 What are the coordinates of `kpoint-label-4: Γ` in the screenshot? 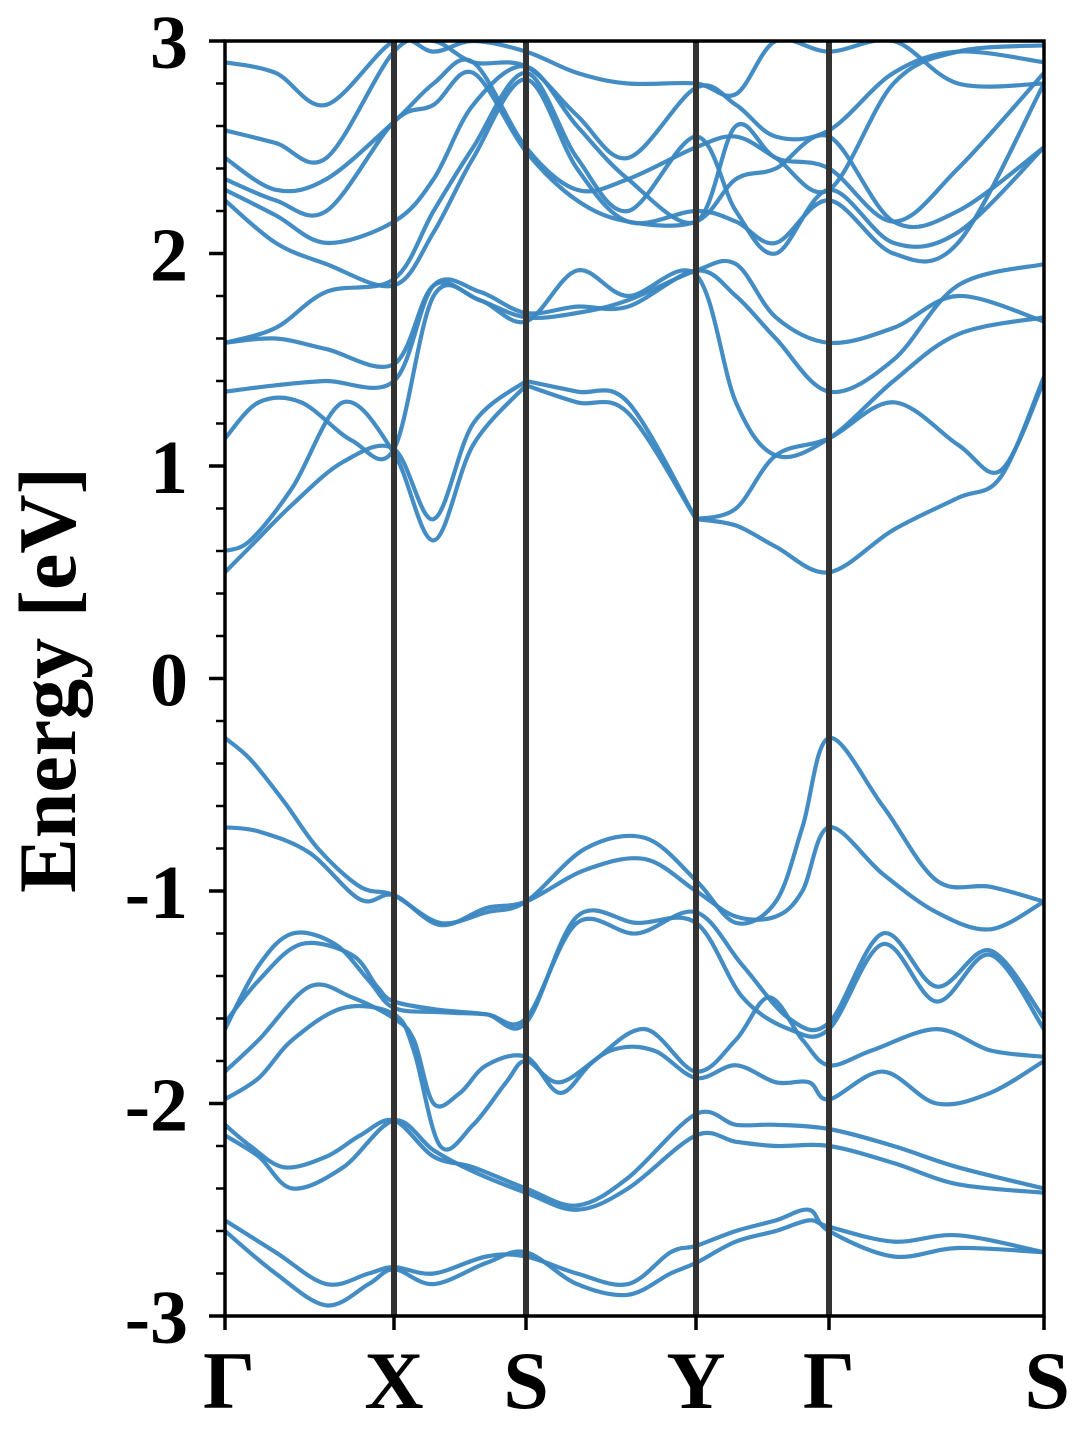 It's located at (829, 1380).